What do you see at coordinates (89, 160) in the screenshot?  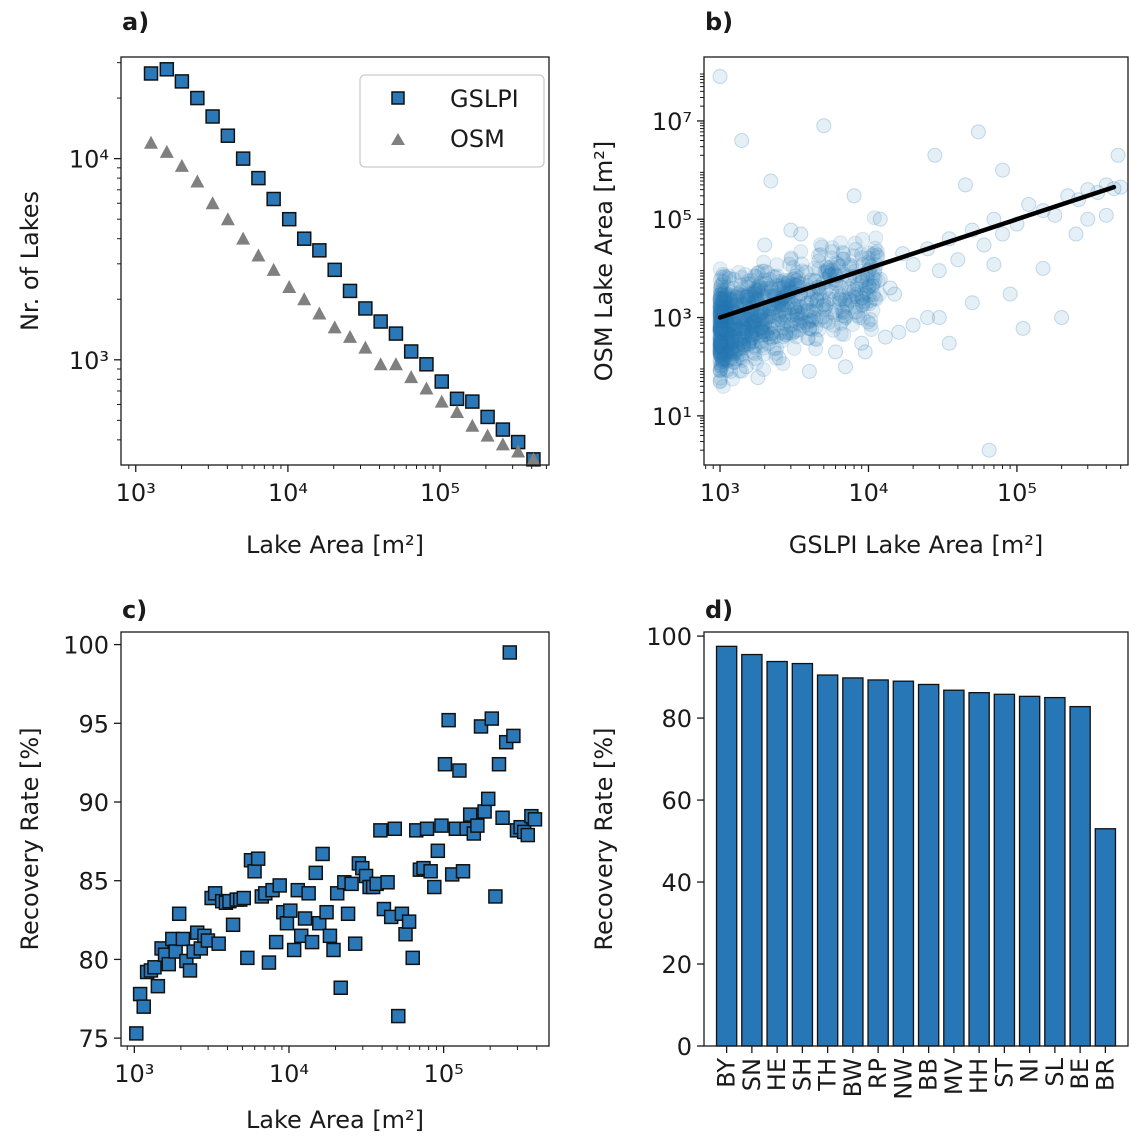 I see `y-tick-label: 10⁴` at bounding box center [89, 160].